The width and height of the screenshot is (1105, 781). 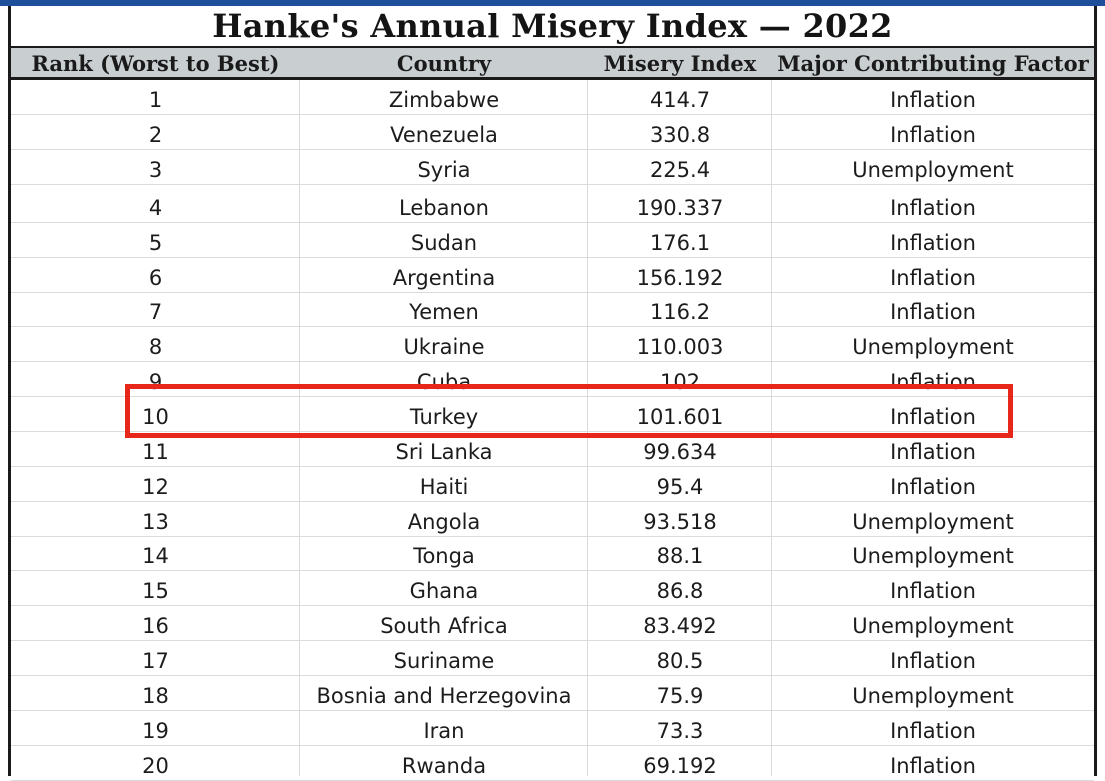 What do you see at coordinates (680, 522) in the screenshot?
I see `cell-misery-index: 93.518` at bounding box center [680, 522].